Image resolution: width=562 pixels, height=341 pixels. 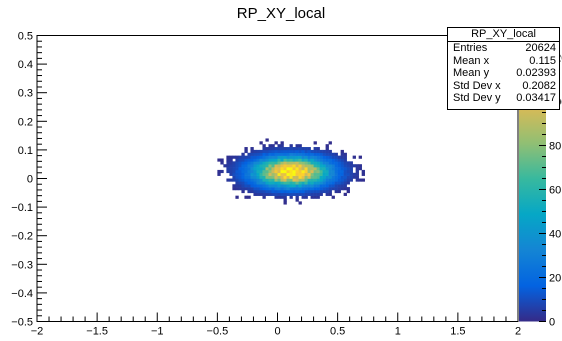 I want to click on stat-row-std-y: Std Dev y 0.03417, so click(x=503, y=98).